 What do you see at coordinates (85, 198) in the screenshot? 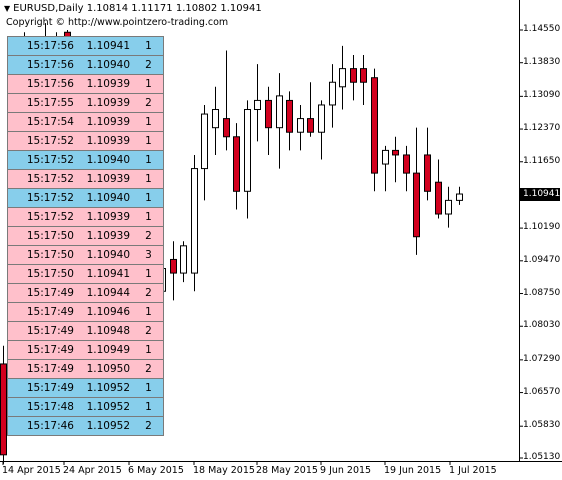
I see `tick-row: 15:17:52 1.10940 1` at bounding box center [85, 198].